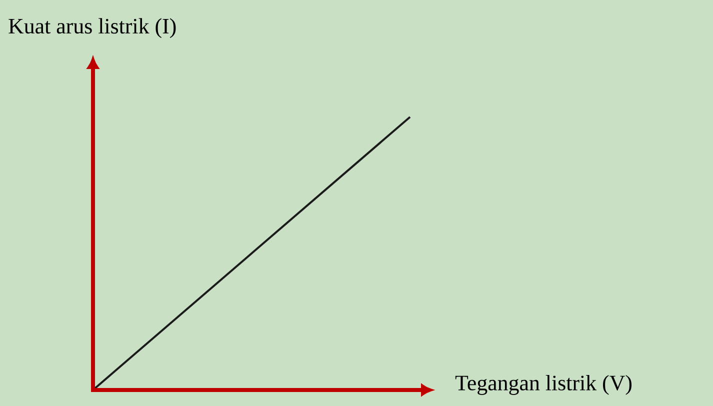 This screenshot has height=406, width=713. I want to click on x-axis-title: Tegangan listrik (V), so click(543, 385).